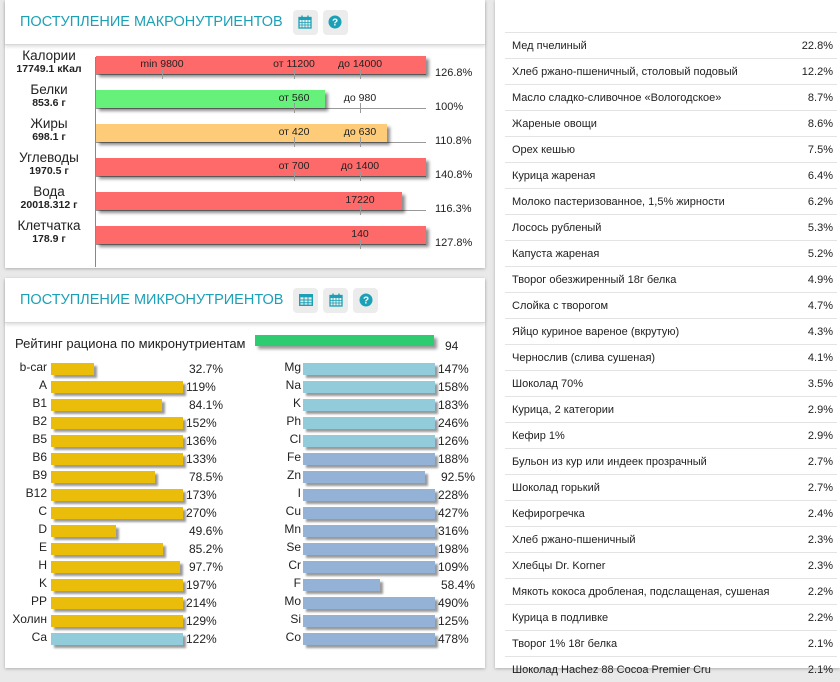 This screenshot has height=682, width=840. What do you see at coordinates (538, 435) in the screenshot?
I see `food-name: Кефир 1%` at bounding box center [538, 435].